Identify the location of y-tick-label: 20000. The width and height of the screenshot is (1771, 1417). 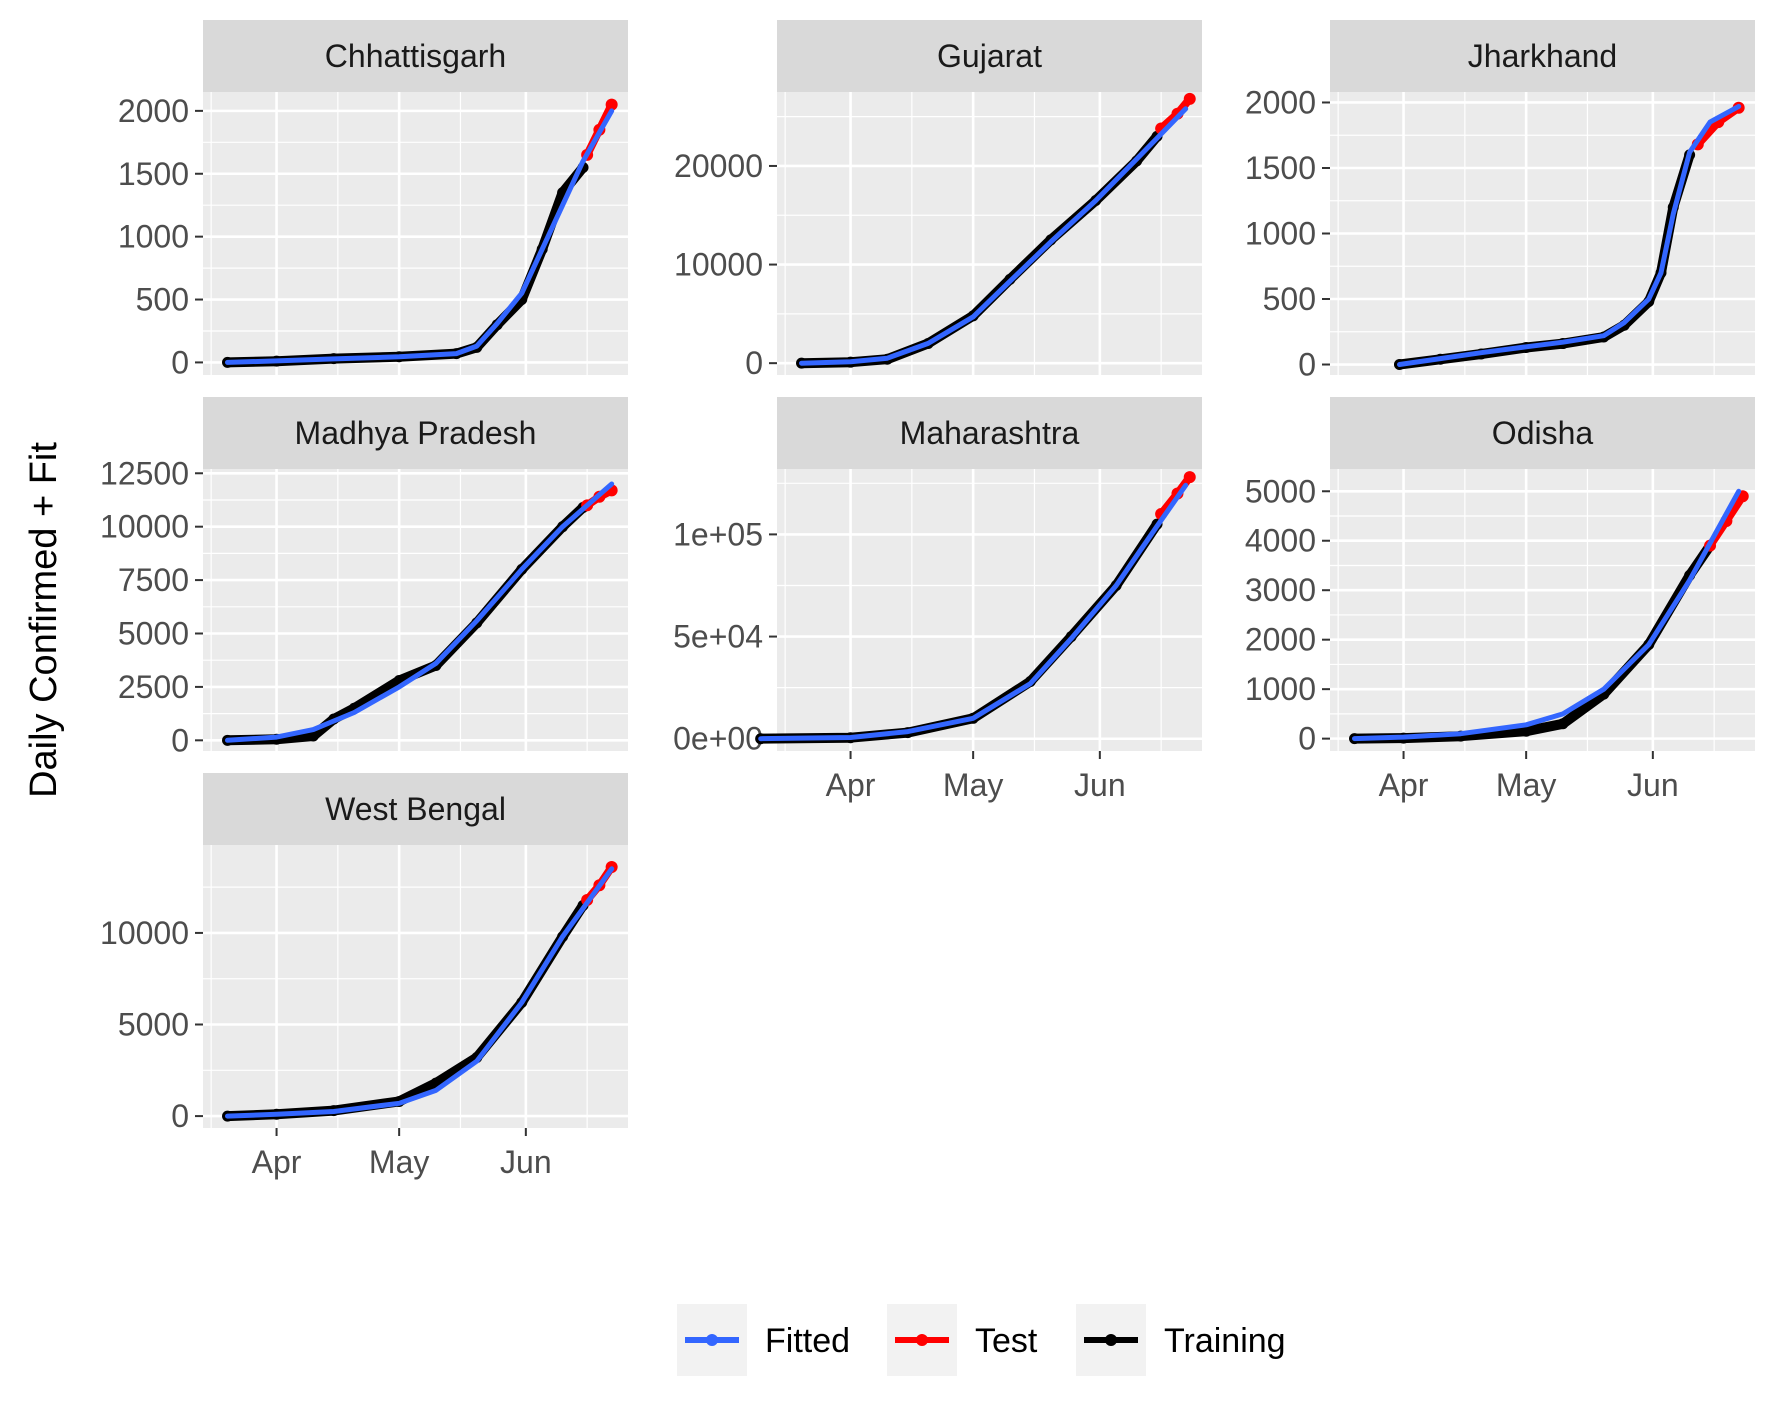
(718, 166).